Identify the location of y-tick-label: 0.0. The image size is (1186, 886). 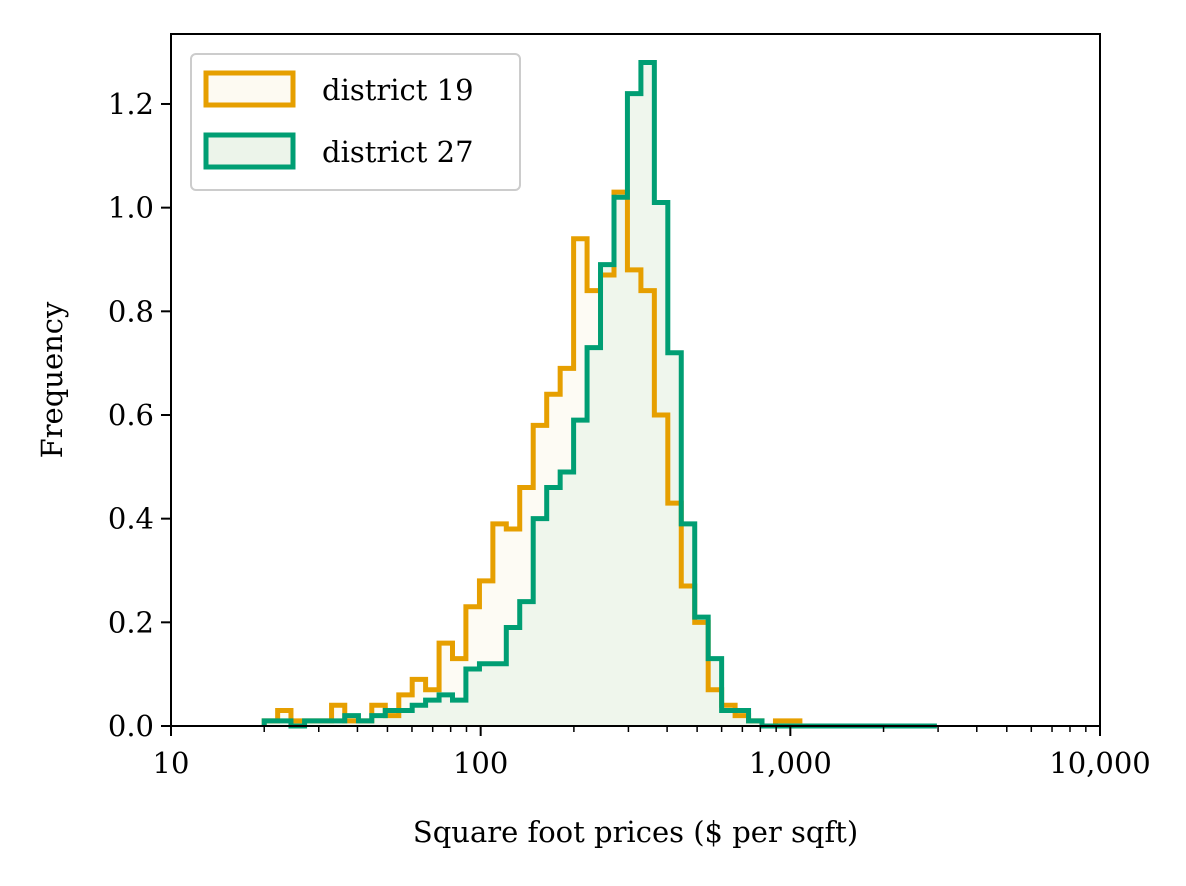
(131, 726).